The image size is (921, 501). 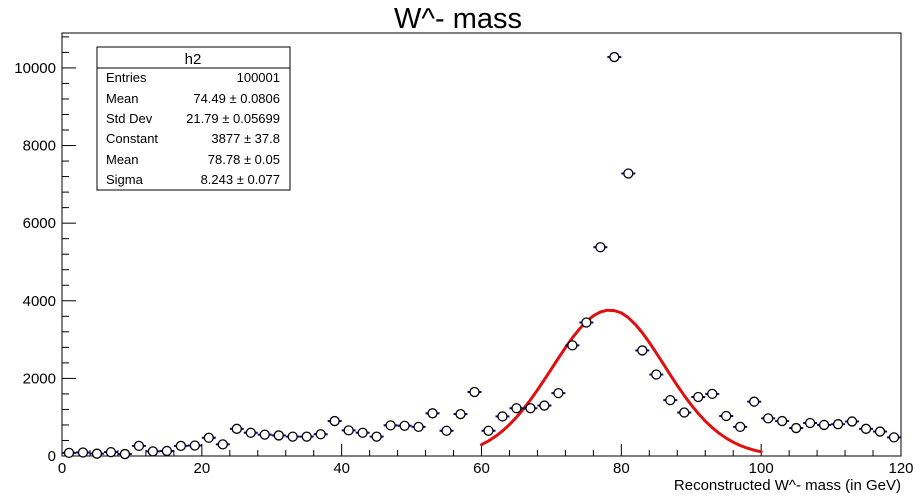 What do you see at coordinates (39, 223) in the screenshot?
I see `y-tick-label: 6000` at bounding box center [39, 223].